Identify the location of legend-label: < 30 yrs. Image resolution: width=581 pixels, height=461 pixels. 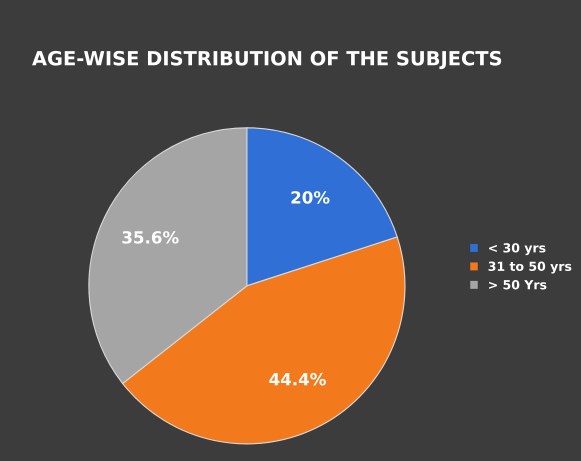
(517, 249).